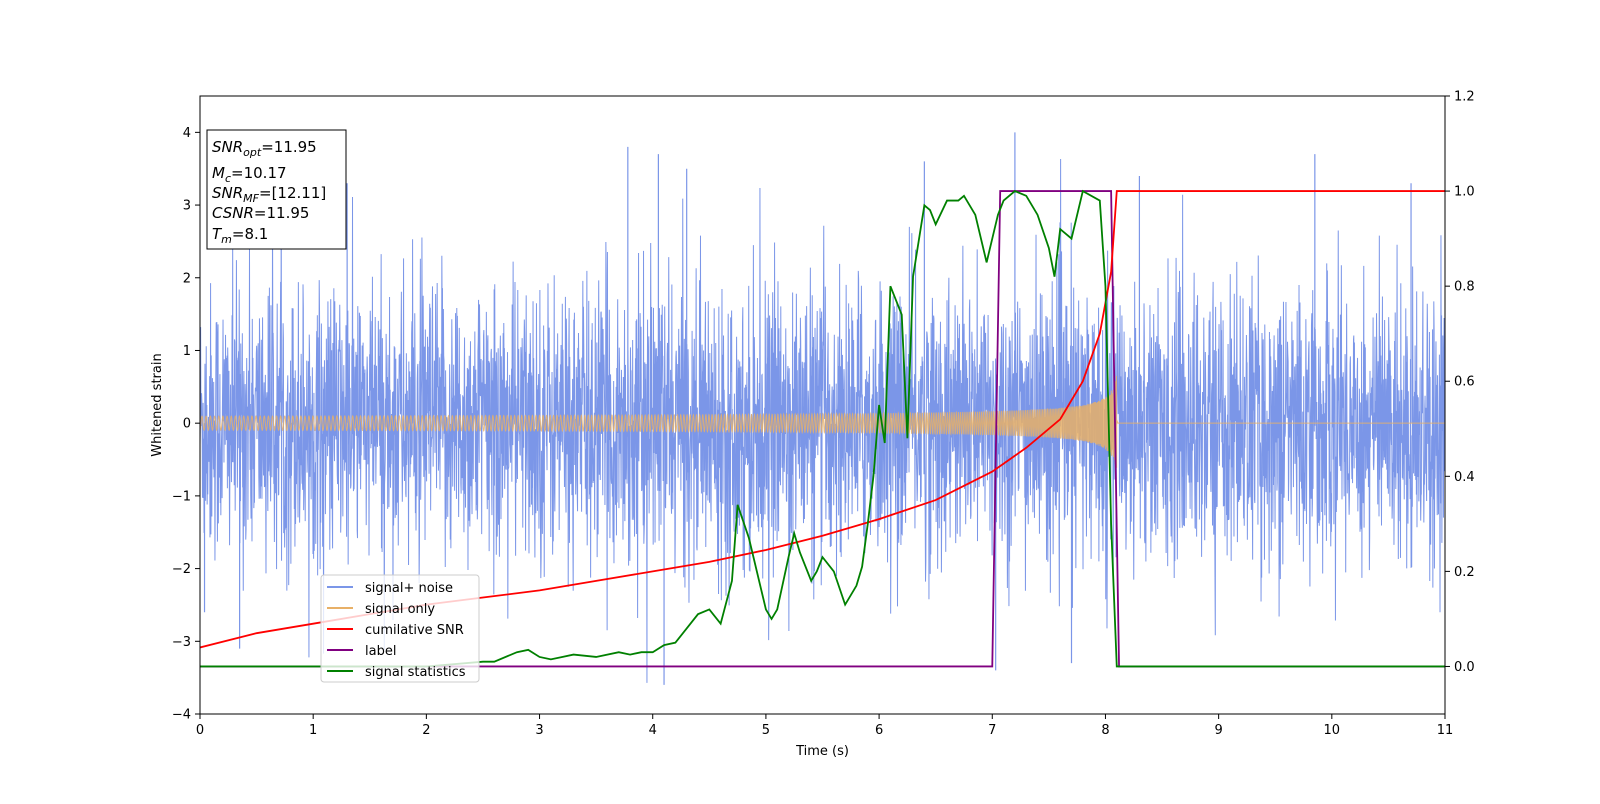 The height and width of the screenshot is (804, 1600). What do you see at coordinates (992, 730) in the screenshot?
I see `x-tick-label: 7` at bounding box center [992, 730].